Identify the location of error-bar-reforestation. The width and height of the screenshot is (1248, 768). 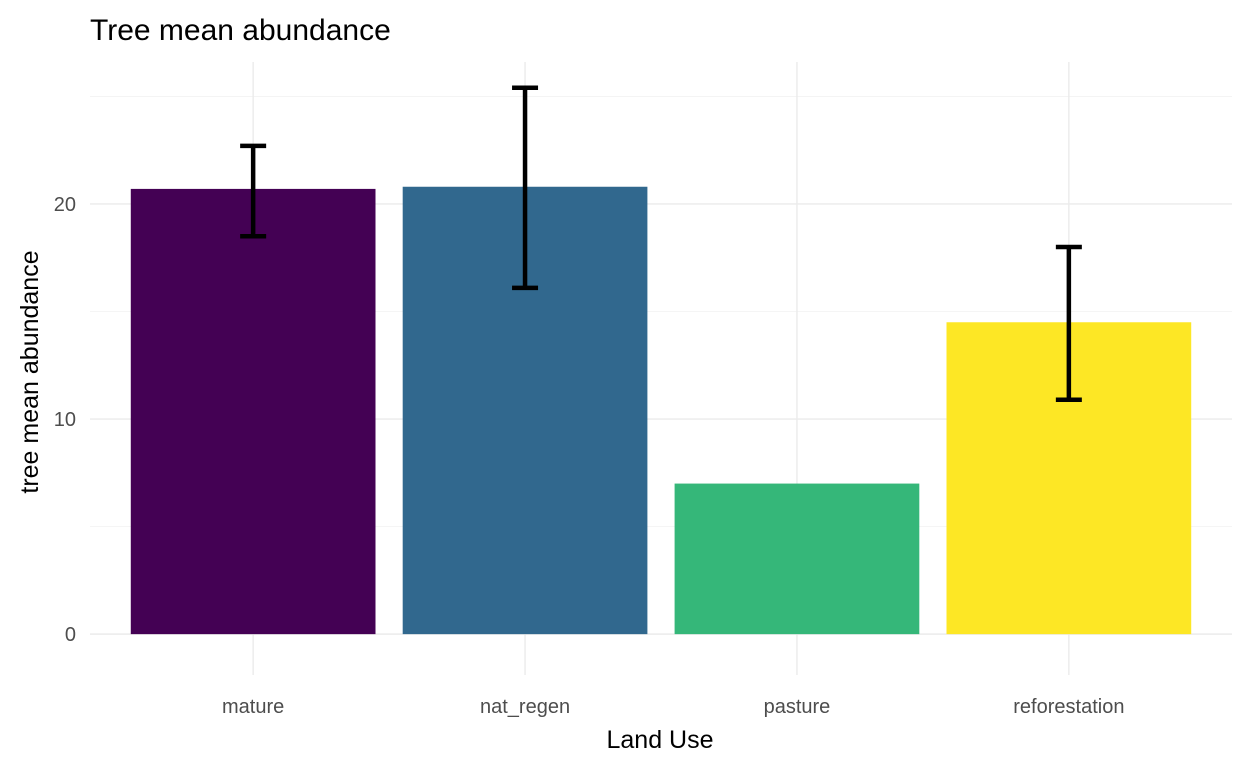
(1068, 323).